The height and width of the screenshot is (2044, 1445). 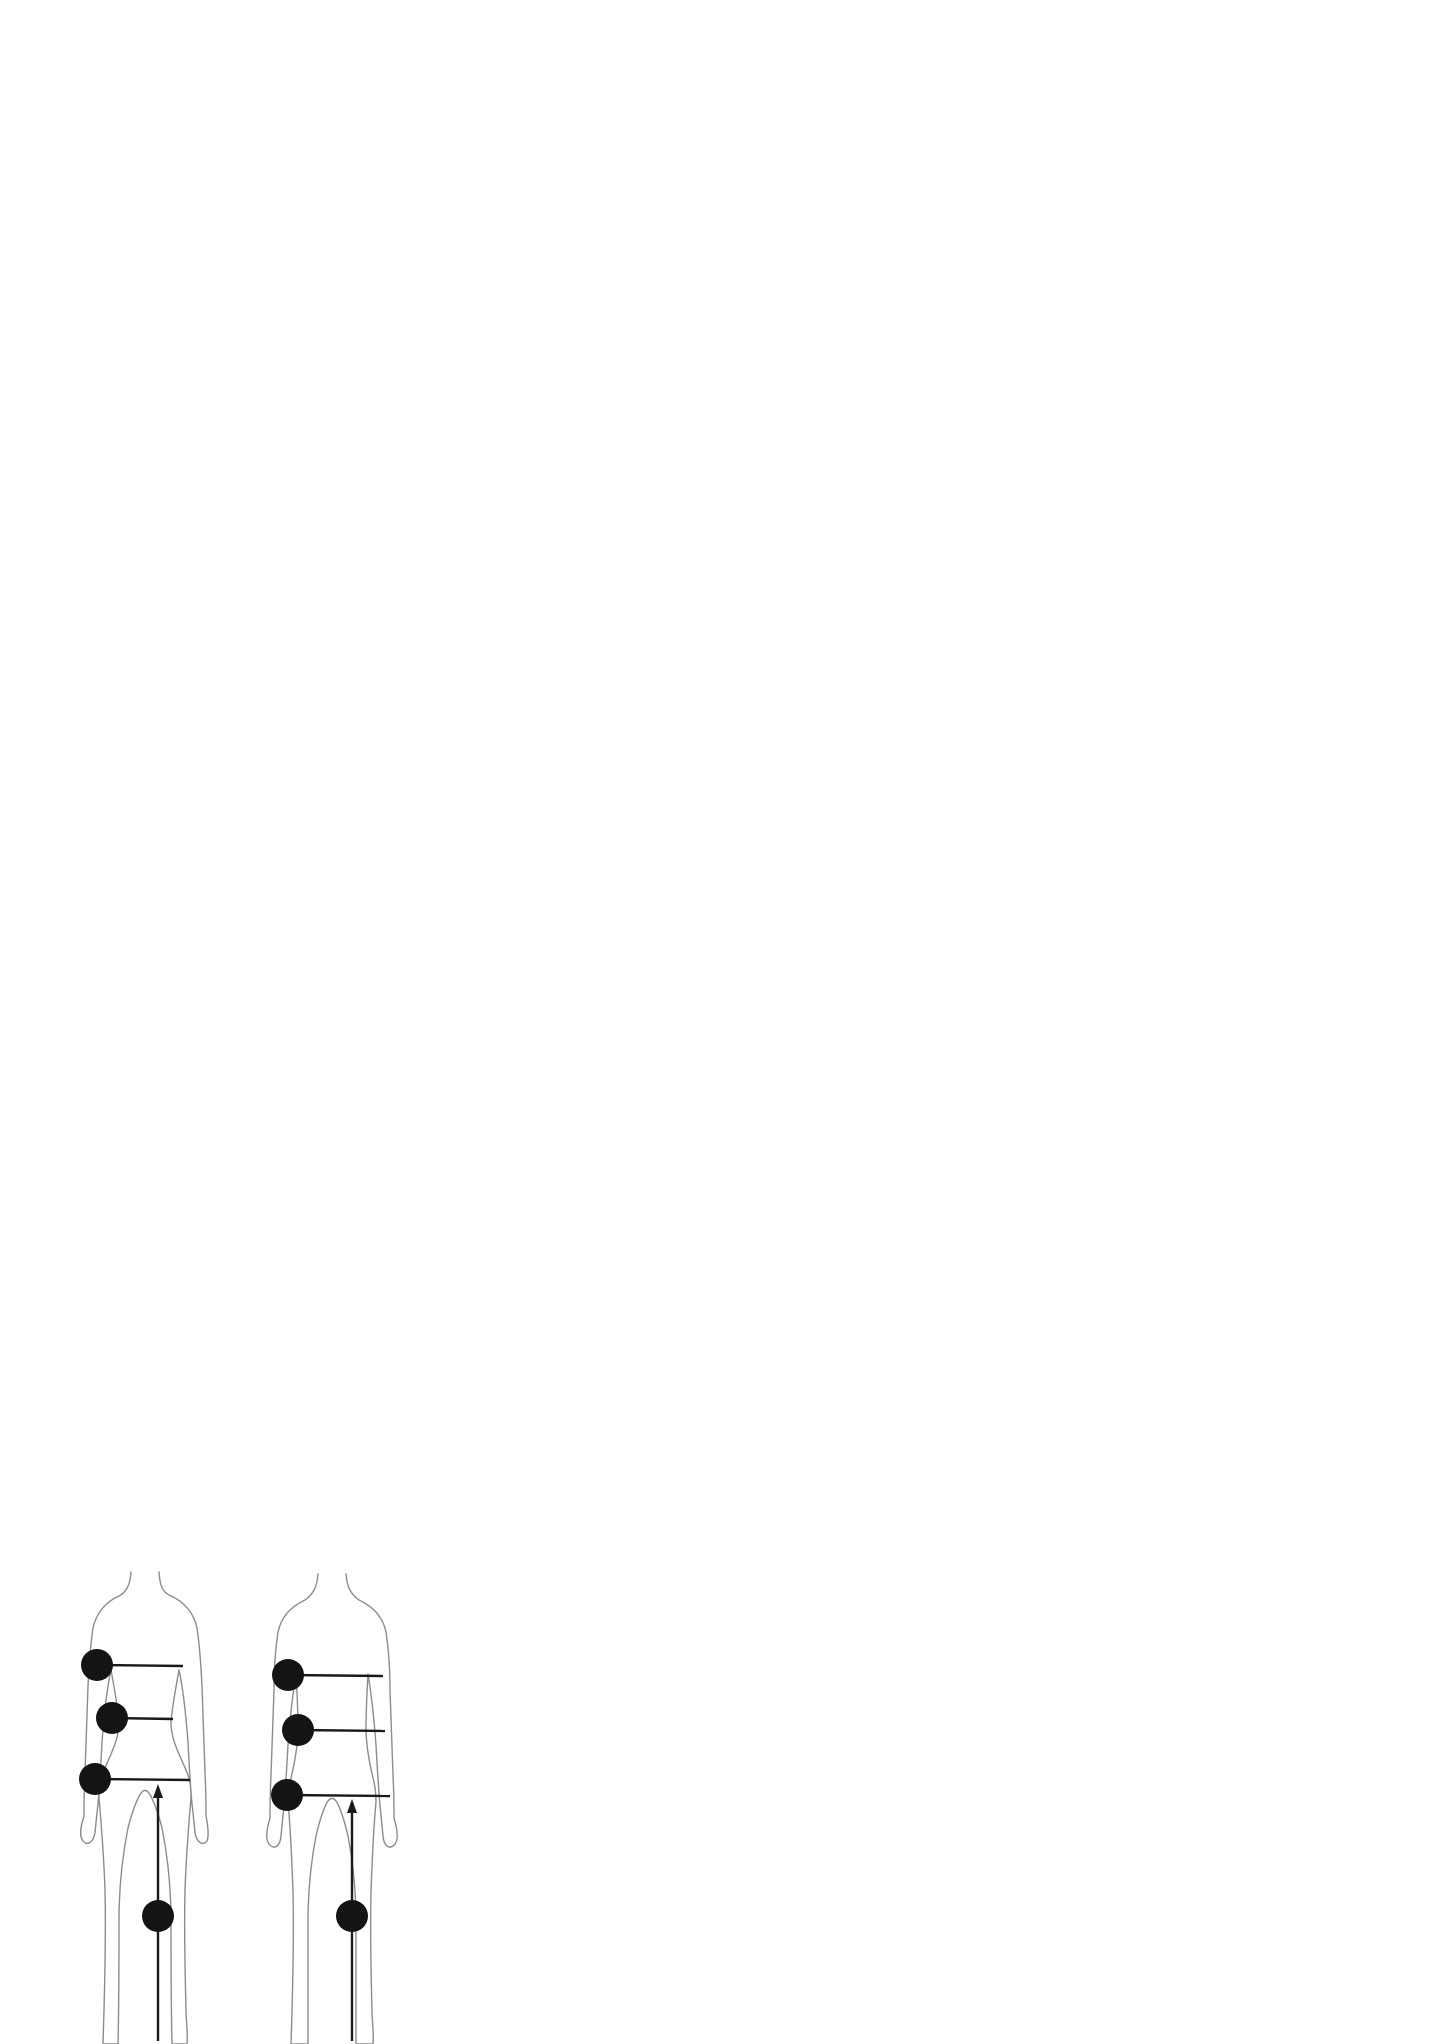 What do you see at coordinates (319, 1795) in the screenshot?
I see `male-marker-badges` at bounding box center [319, 1795].